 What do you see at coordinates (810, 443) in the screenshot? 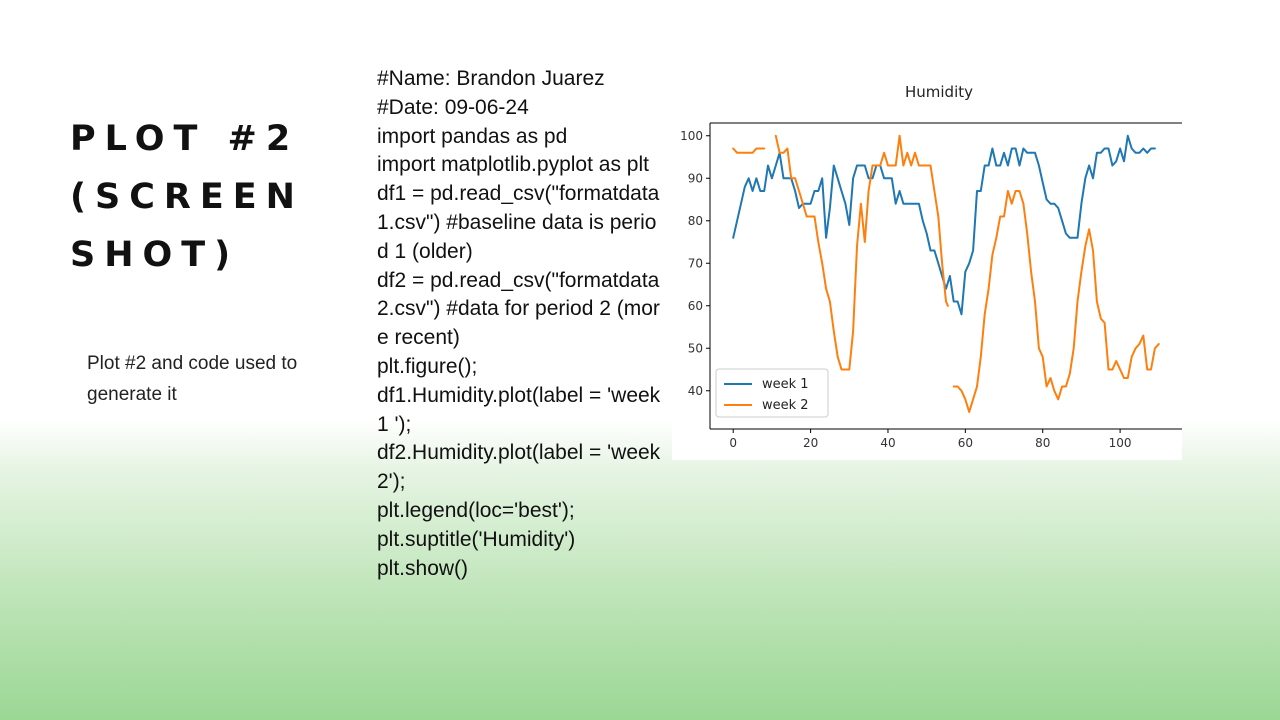
I see `x-tick-label: 20` at bounding box center [810, 443].